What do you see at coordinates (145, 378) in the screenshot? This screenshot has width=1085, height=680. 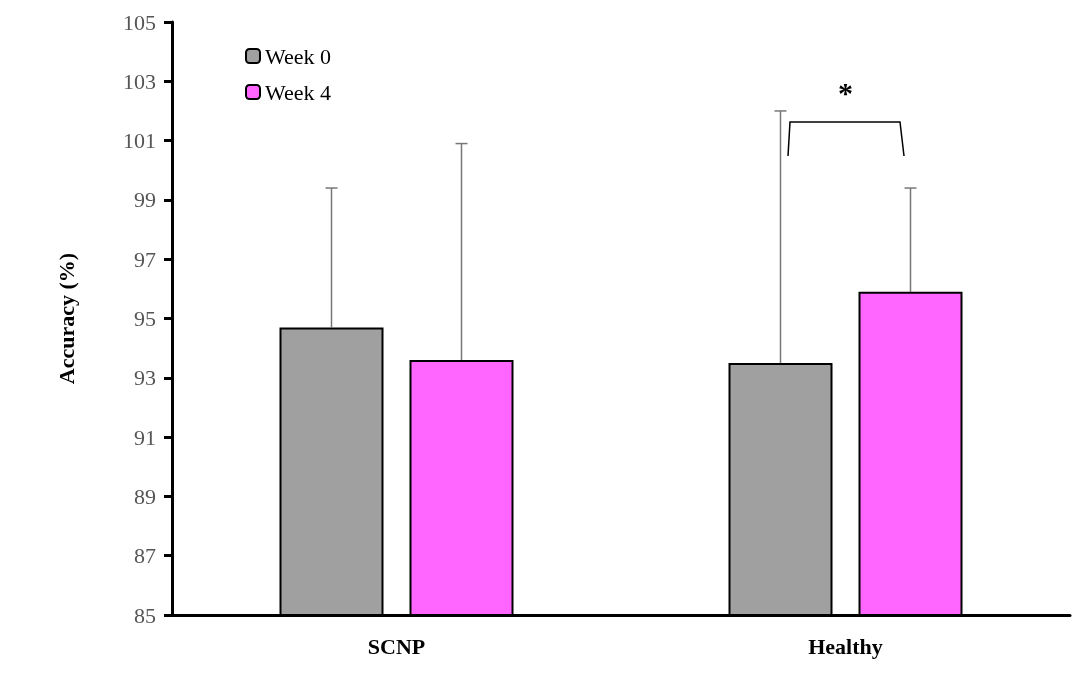 I see `y-tick-label: 93` at bounding box center [145, 378].